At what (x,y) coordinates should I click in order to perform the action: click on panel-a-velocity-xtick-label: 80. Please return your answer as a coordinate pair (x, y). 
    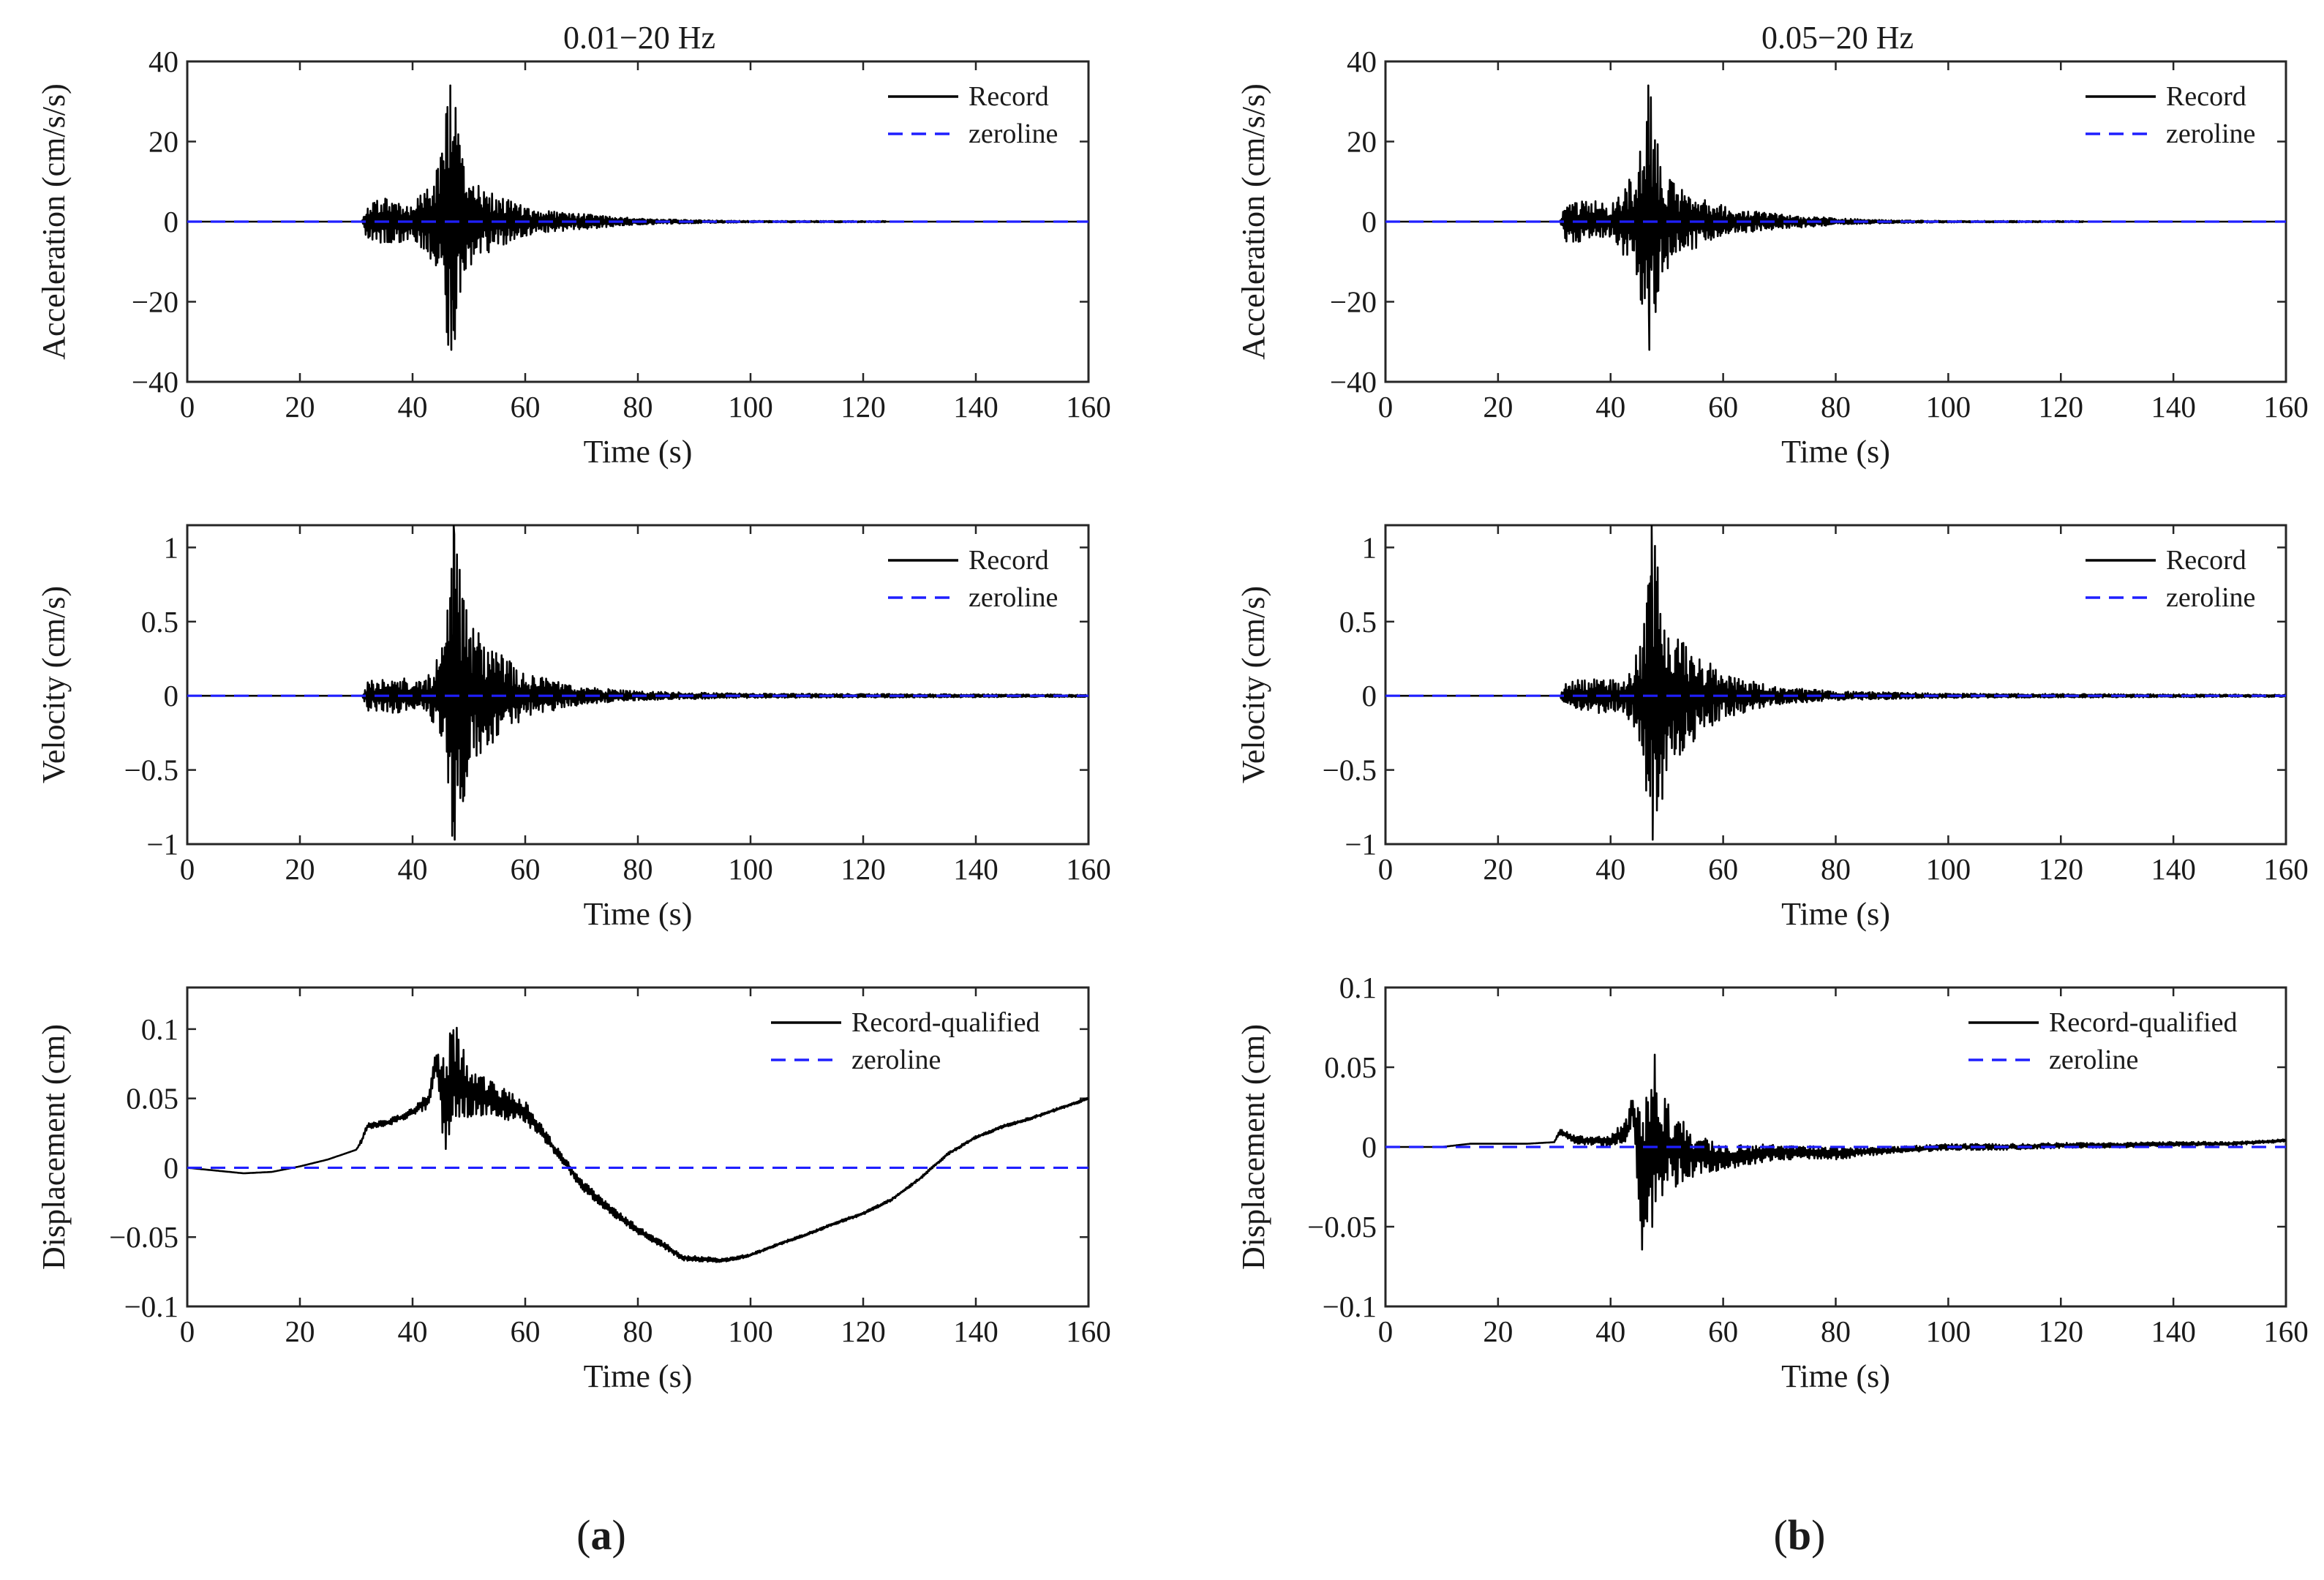
    Looking at the image, I should click on (638, 869).